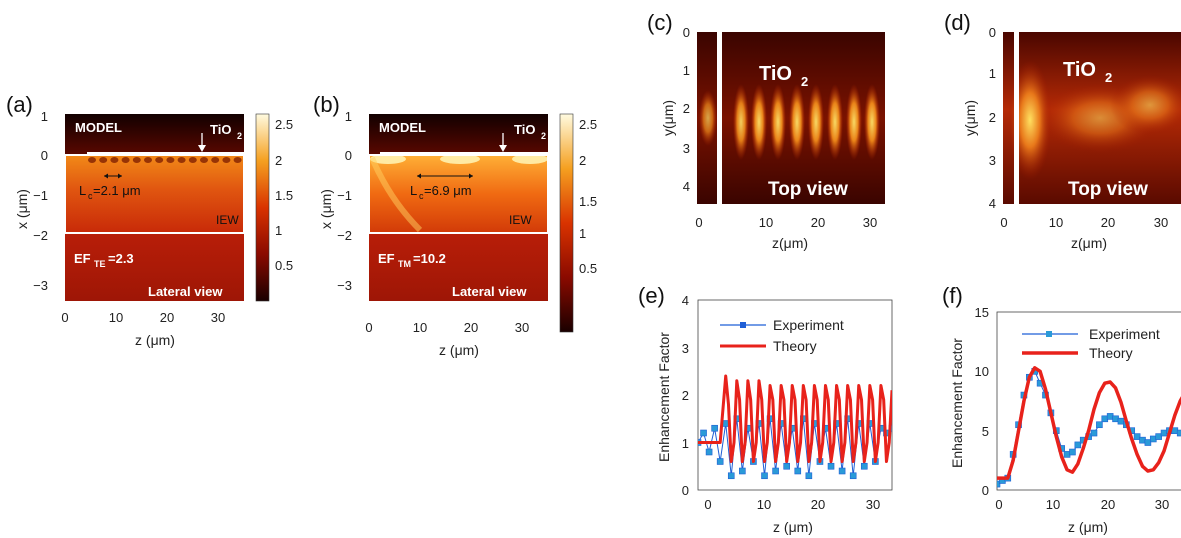 The width and height of the screenshot is (1181, 538). What do you see at coordinates (143, 317) in the screenshot?
I see `x-axis-a: 0 10 20 30` at bounding box center [143, 317].